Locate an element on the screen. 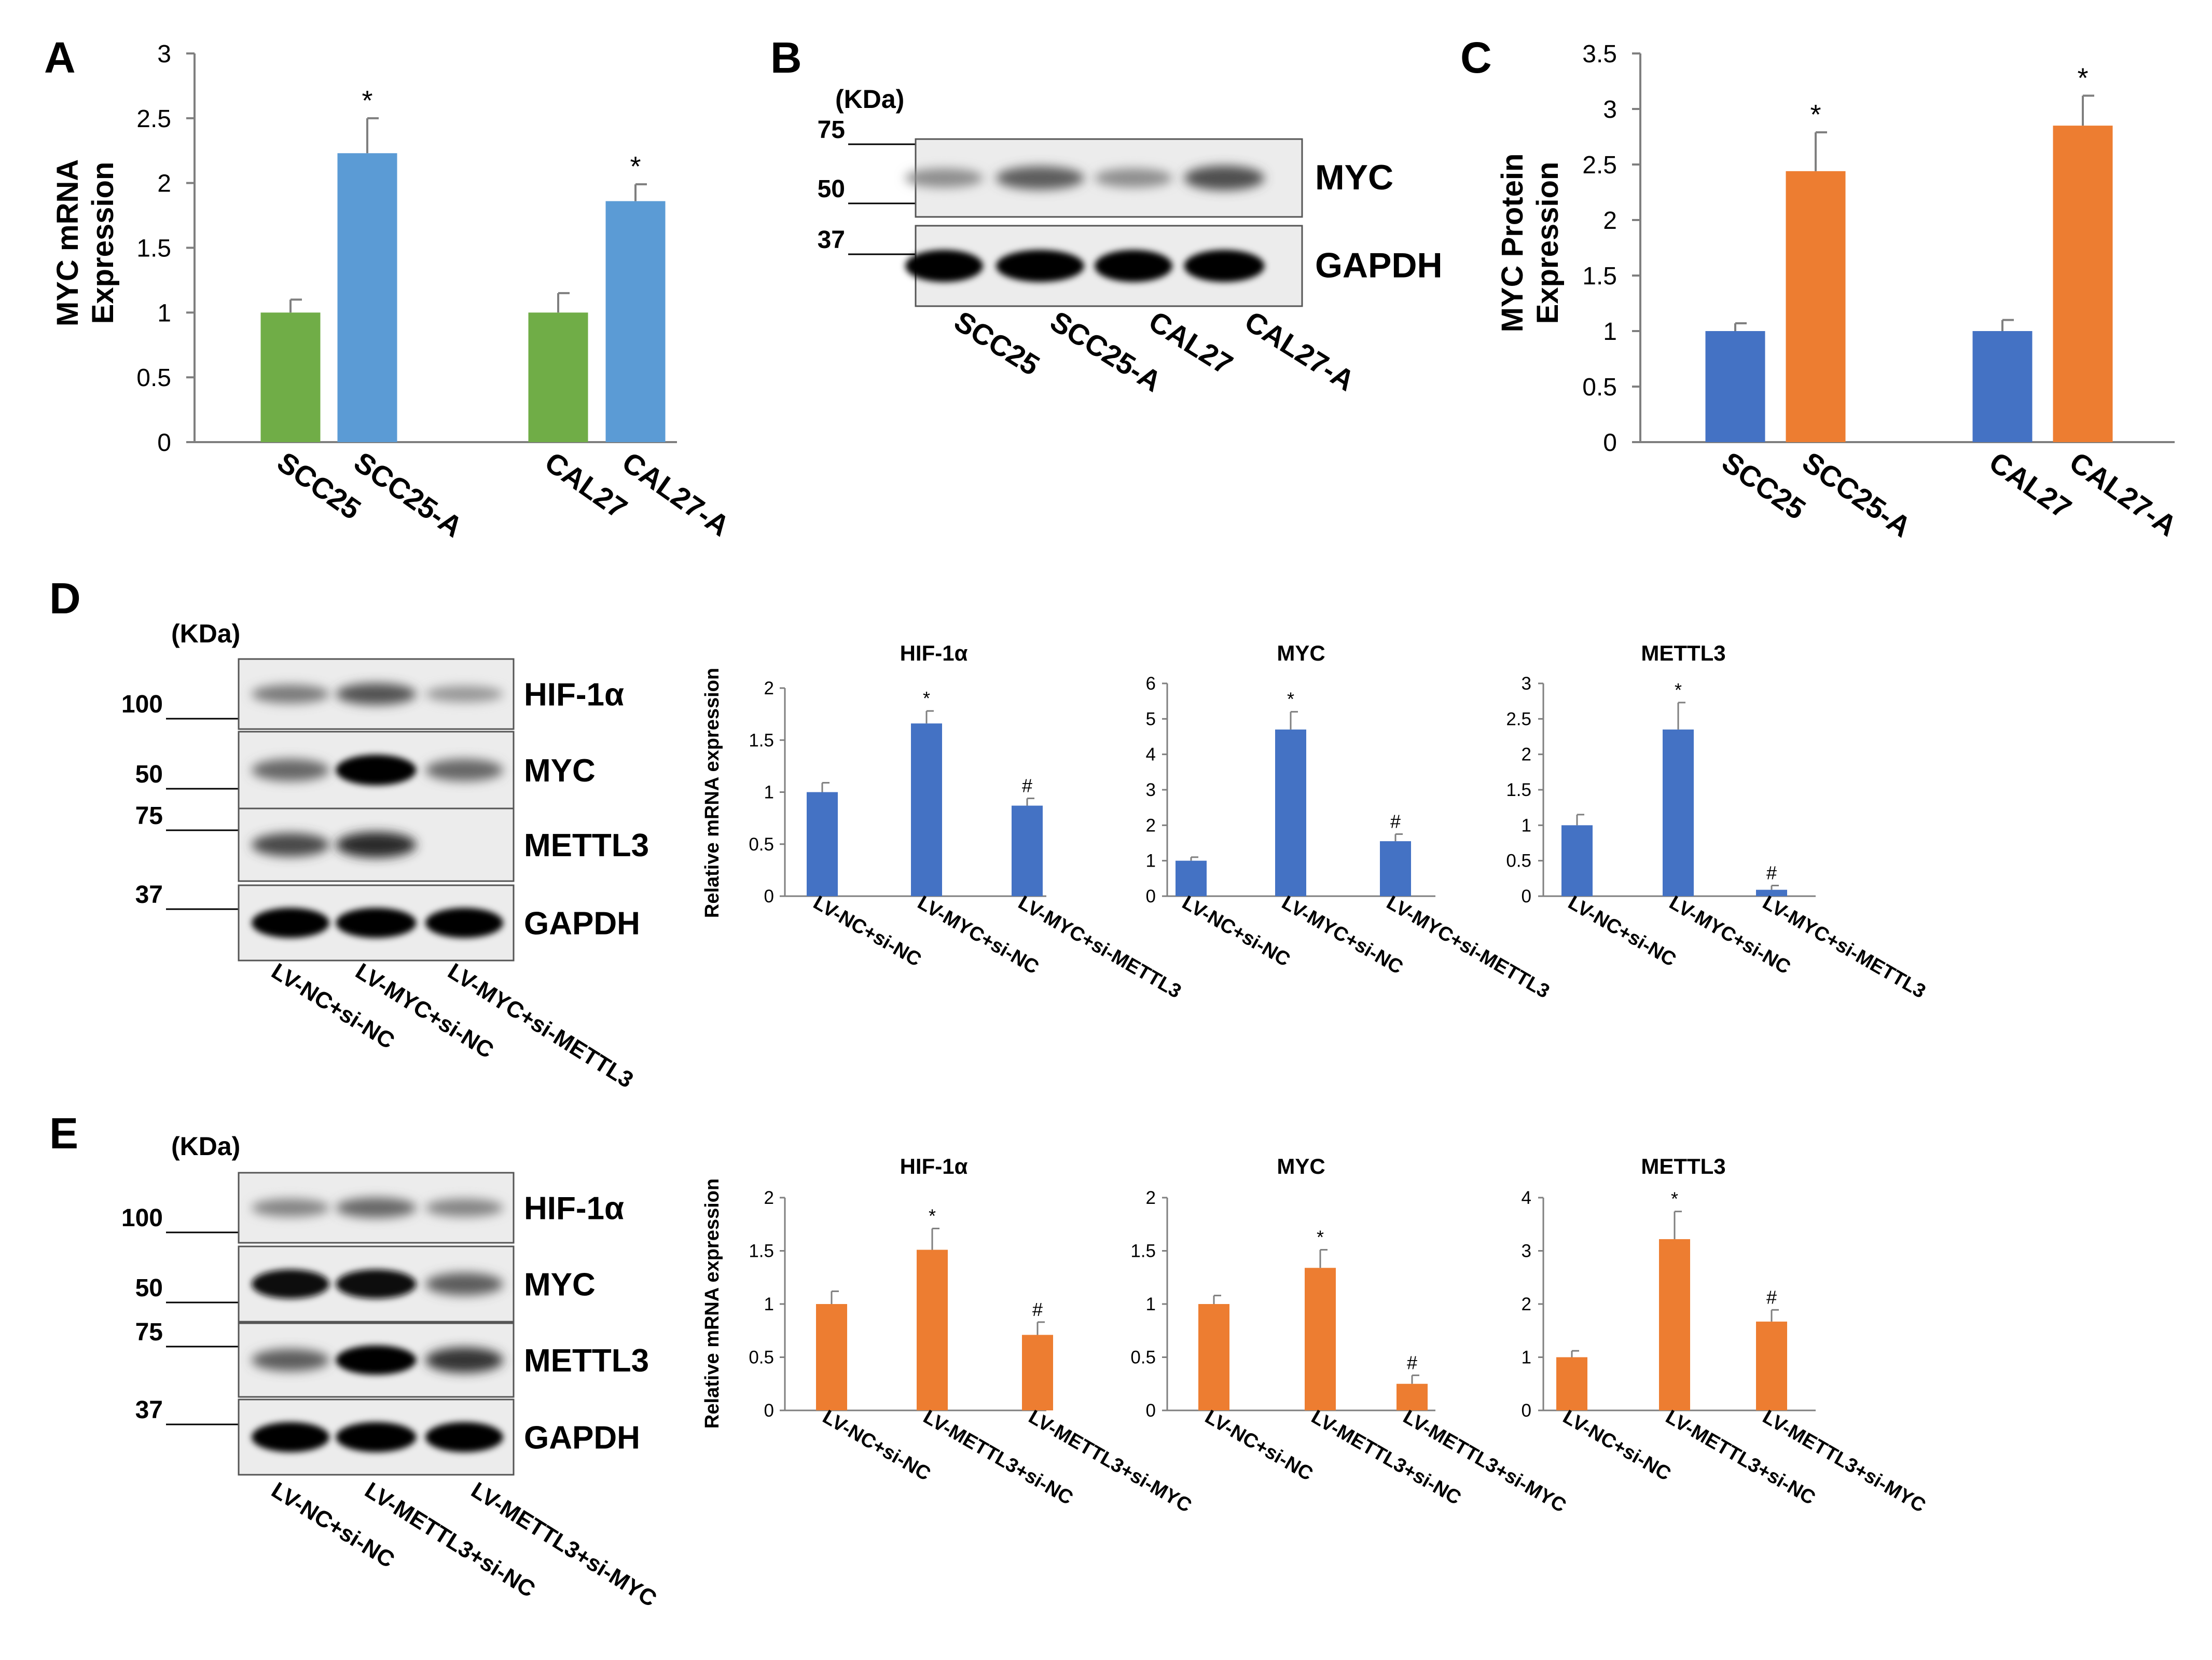  panel-label-d: D is located at coordinates (65, 598).